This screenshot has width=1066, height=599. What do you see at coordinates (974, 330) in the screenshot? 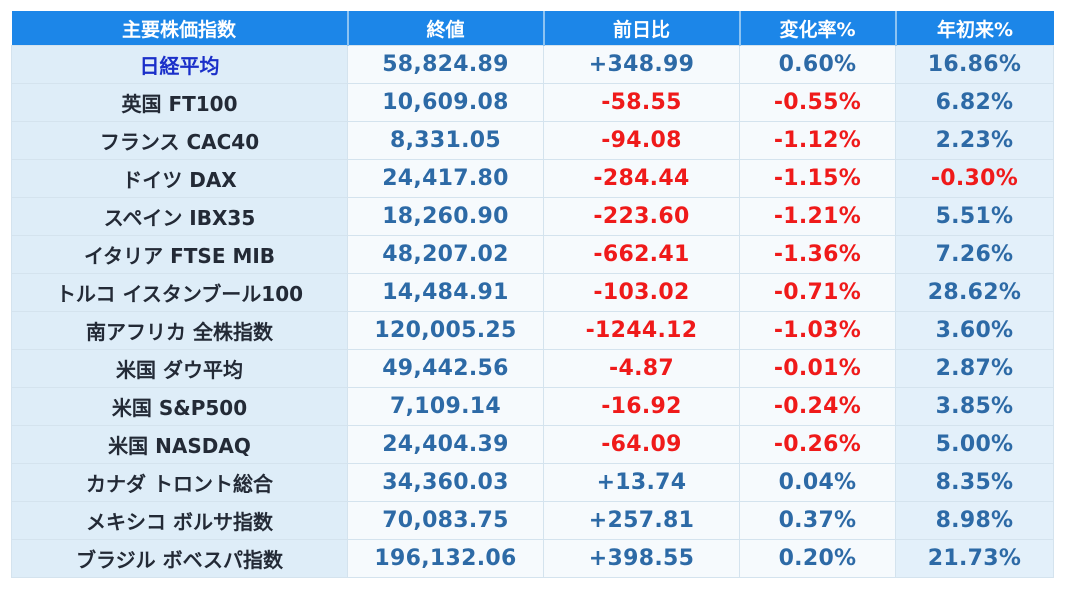
I see `ytd-pct-cell: 3.60%` at bounding box center [974, 330].